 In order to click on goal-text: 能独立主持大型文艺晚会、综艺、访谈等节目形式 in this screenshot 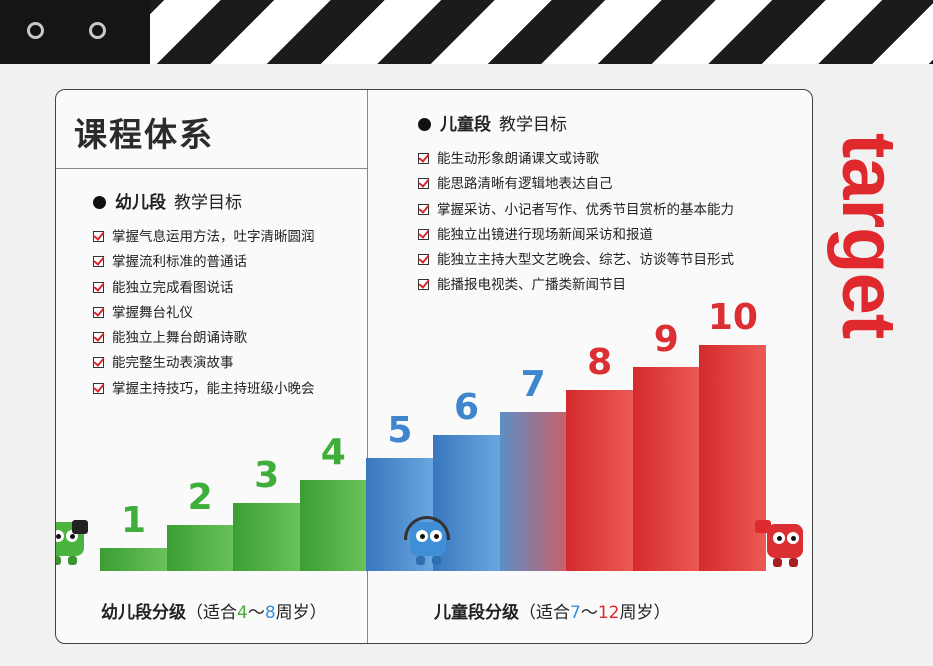, I will do `click(585, 260)`.